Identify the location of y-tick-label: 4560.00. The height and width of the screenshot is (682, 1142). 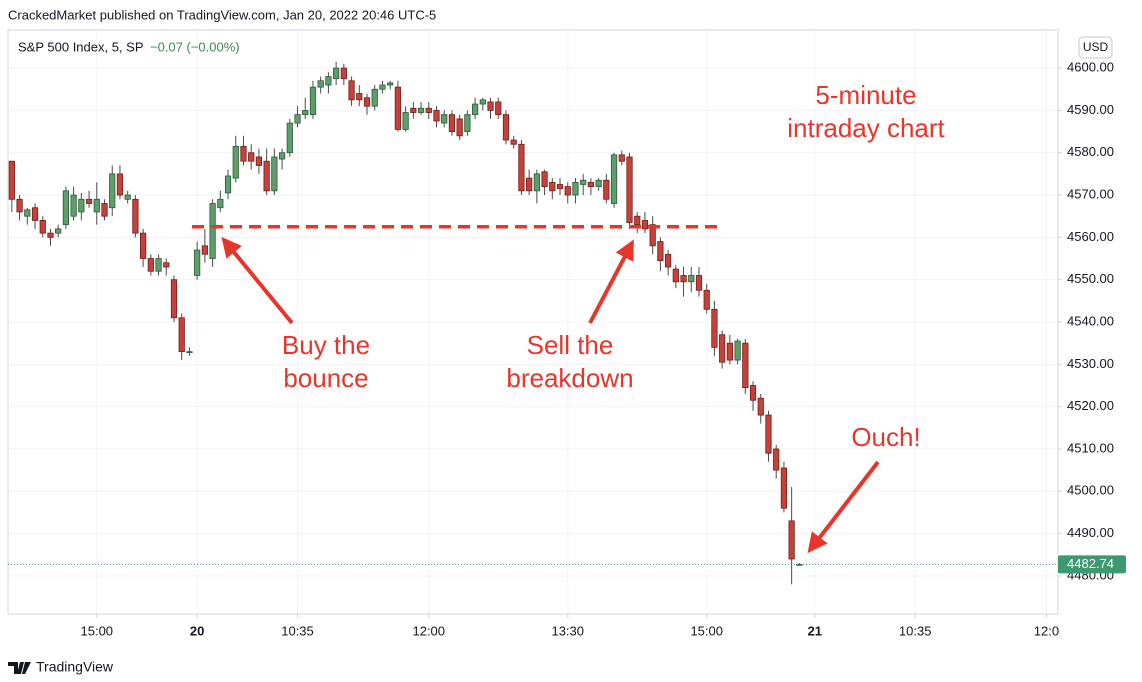
(1090, 236).